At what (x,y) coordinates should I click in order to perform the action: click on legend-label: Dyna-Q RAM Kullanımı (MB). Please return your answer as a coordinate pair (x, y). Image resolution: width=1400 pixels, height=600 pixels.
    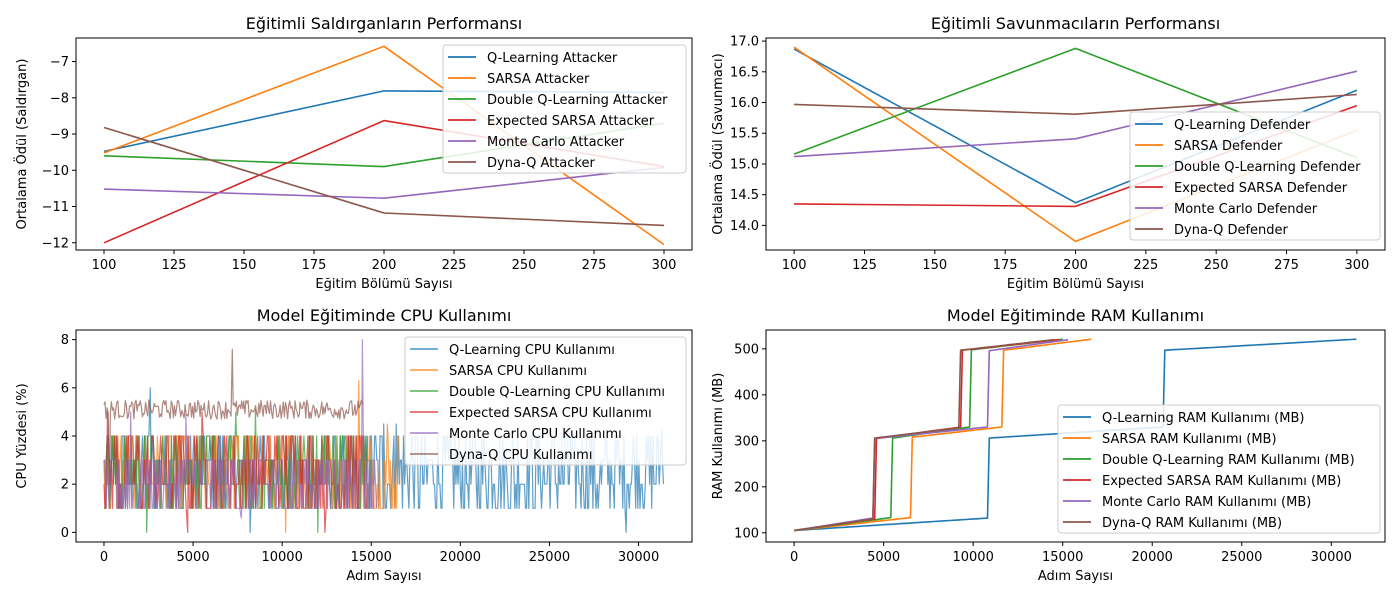
    Looking at the image, I should click on (1192, 523).